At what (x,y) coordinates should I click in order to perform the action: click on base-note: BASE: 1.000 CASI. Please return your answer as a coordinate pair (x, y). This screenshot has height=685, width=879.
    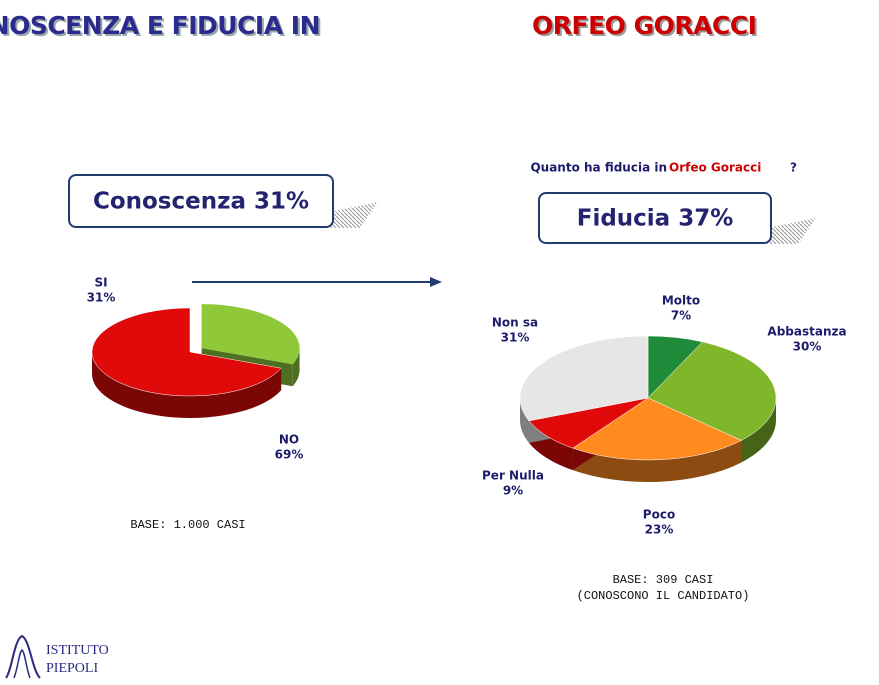
    Looking at the image, I should click on (187, 525).